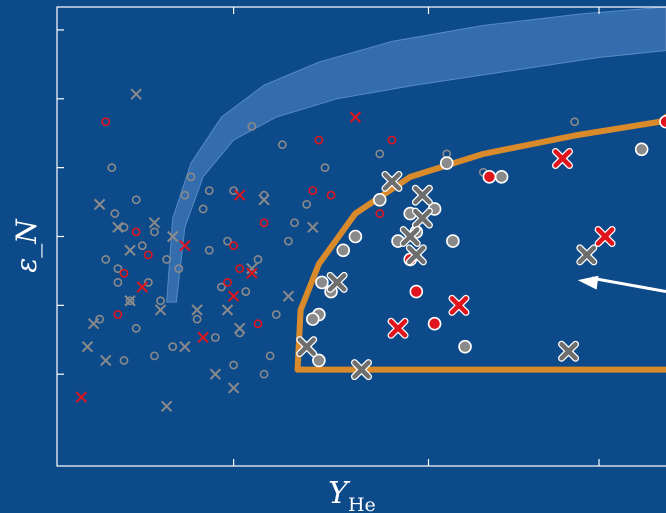 This screenshot has width=666, height=513. Describe the element at coordinates (562, 158) in the screenshot. I see `large-x-red-core` at that location.